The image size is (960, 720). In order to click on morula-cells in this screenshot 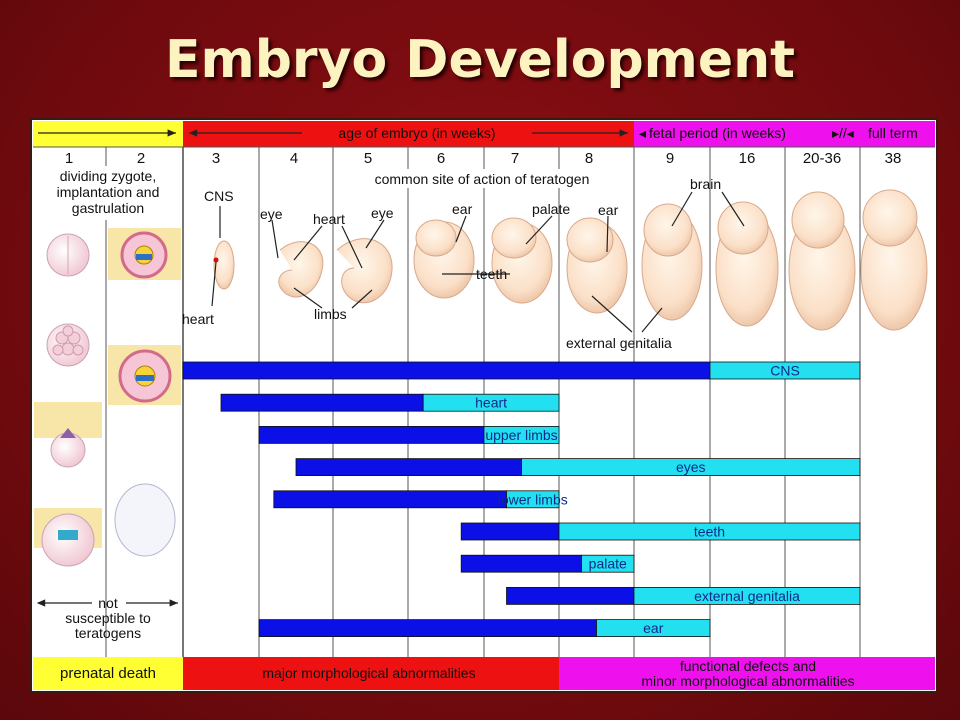, I will do `click(68, 340)`.